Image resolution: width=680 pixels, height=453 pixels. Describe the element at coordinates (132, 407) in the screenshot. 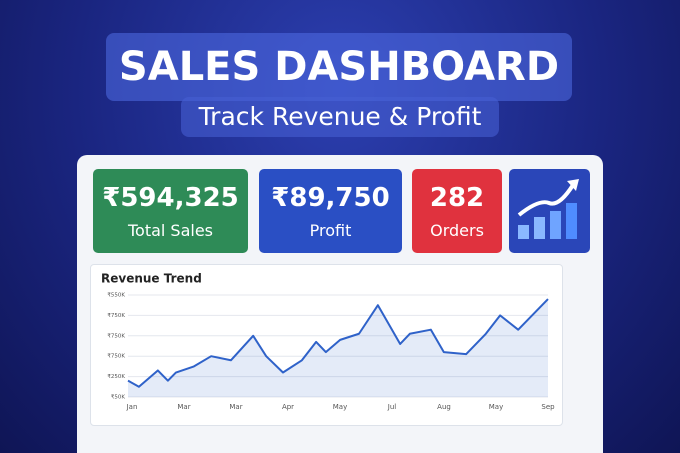

I see `x-tick-label: Jan` at that location.